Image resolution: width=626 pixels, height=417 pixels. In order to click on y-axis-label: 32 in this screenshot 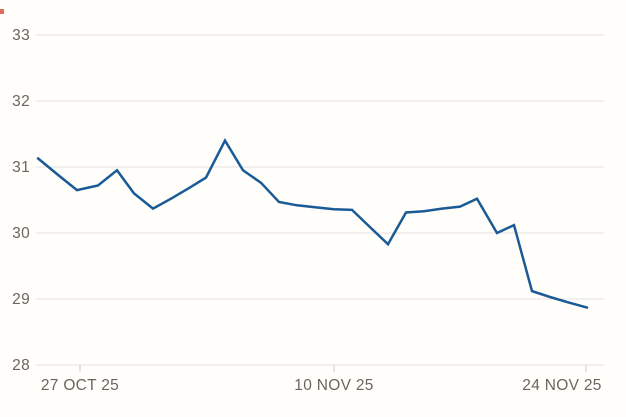, I will do `click(21, 101)`.